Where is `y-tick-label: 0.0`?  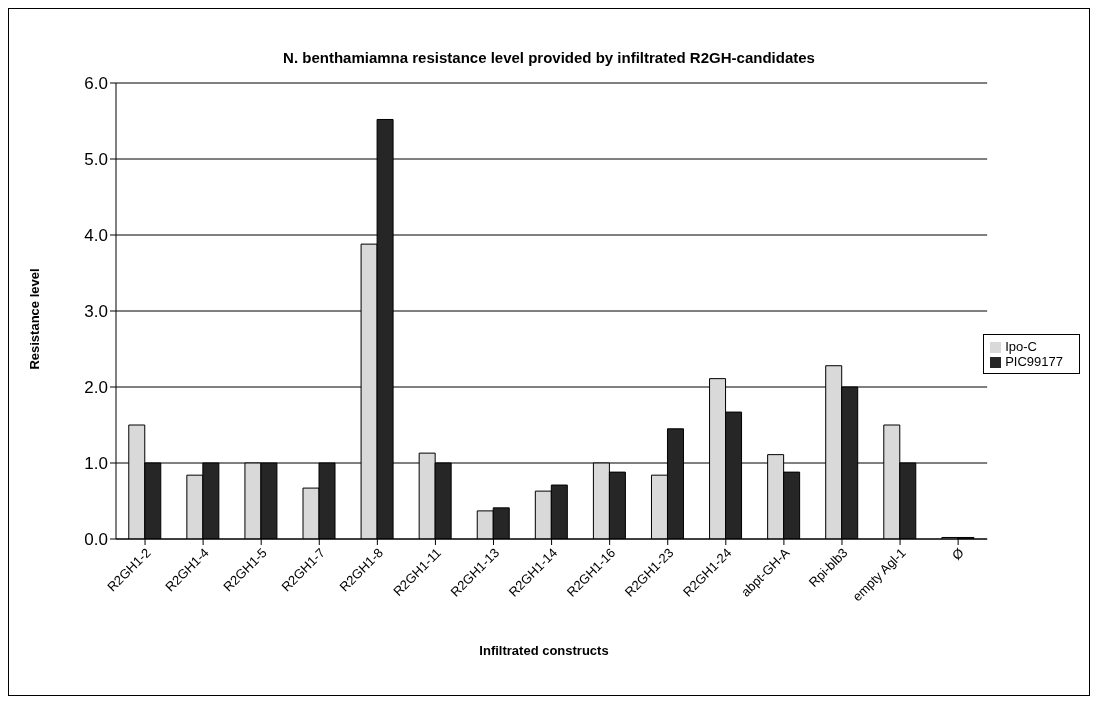 y-tick-label: 0.0 is located at coordinates (96, 540).